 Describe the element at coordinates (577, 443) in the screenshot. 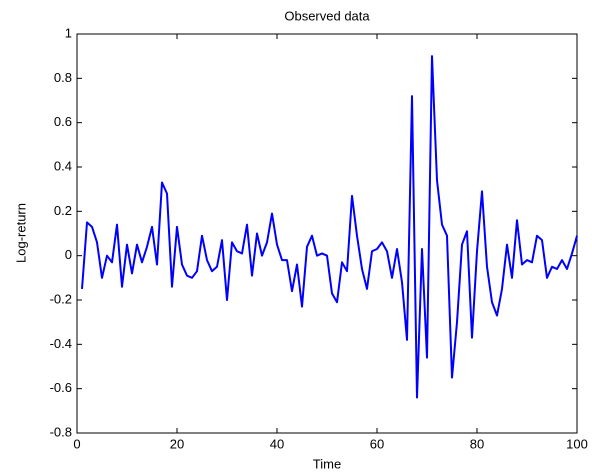

I see `x-tick-label: 100` at that location.